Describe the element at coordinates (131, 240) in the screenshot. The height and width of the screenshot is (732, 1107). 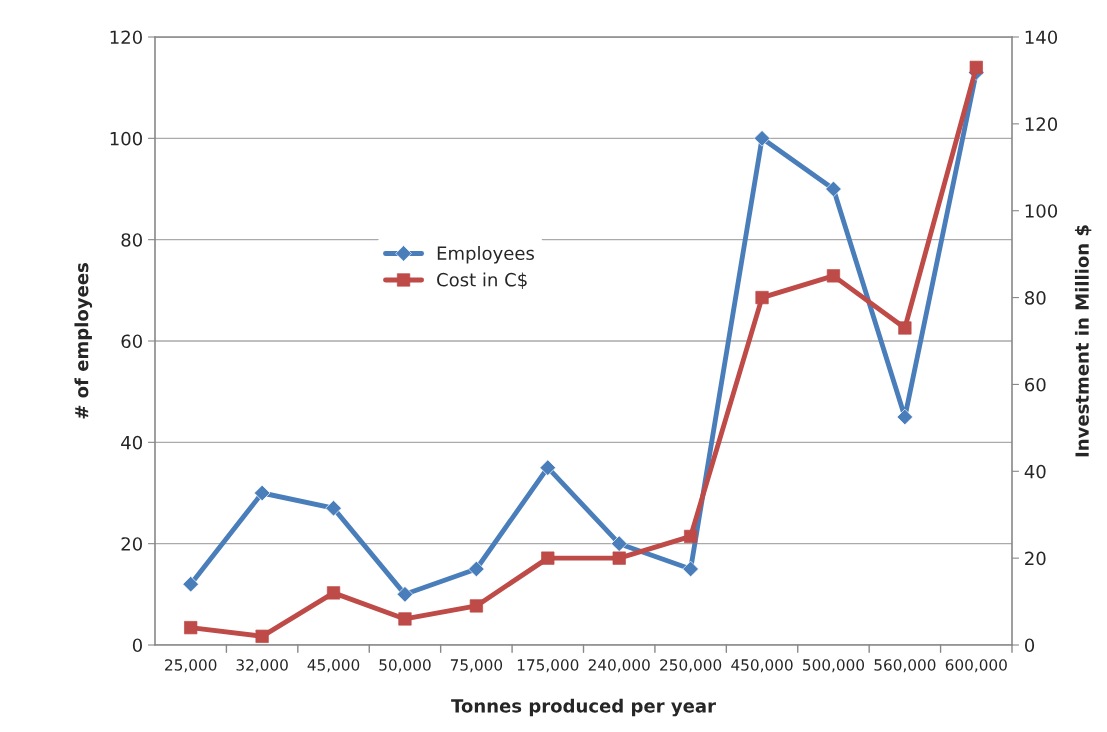
I see `y-tick-label: 80` at that location.